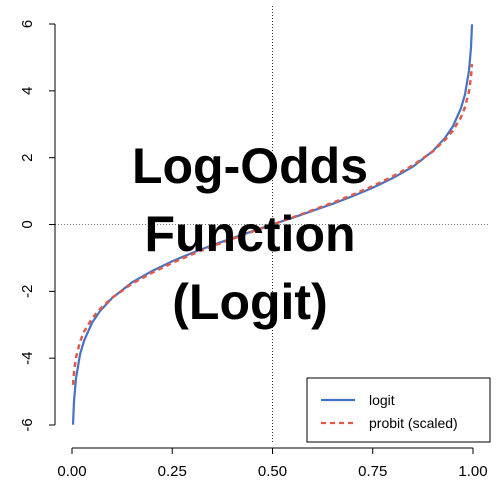 The height and width of the screenshot is (500, 500). I want to click on y-tick-label: 0, so click(27, 224).